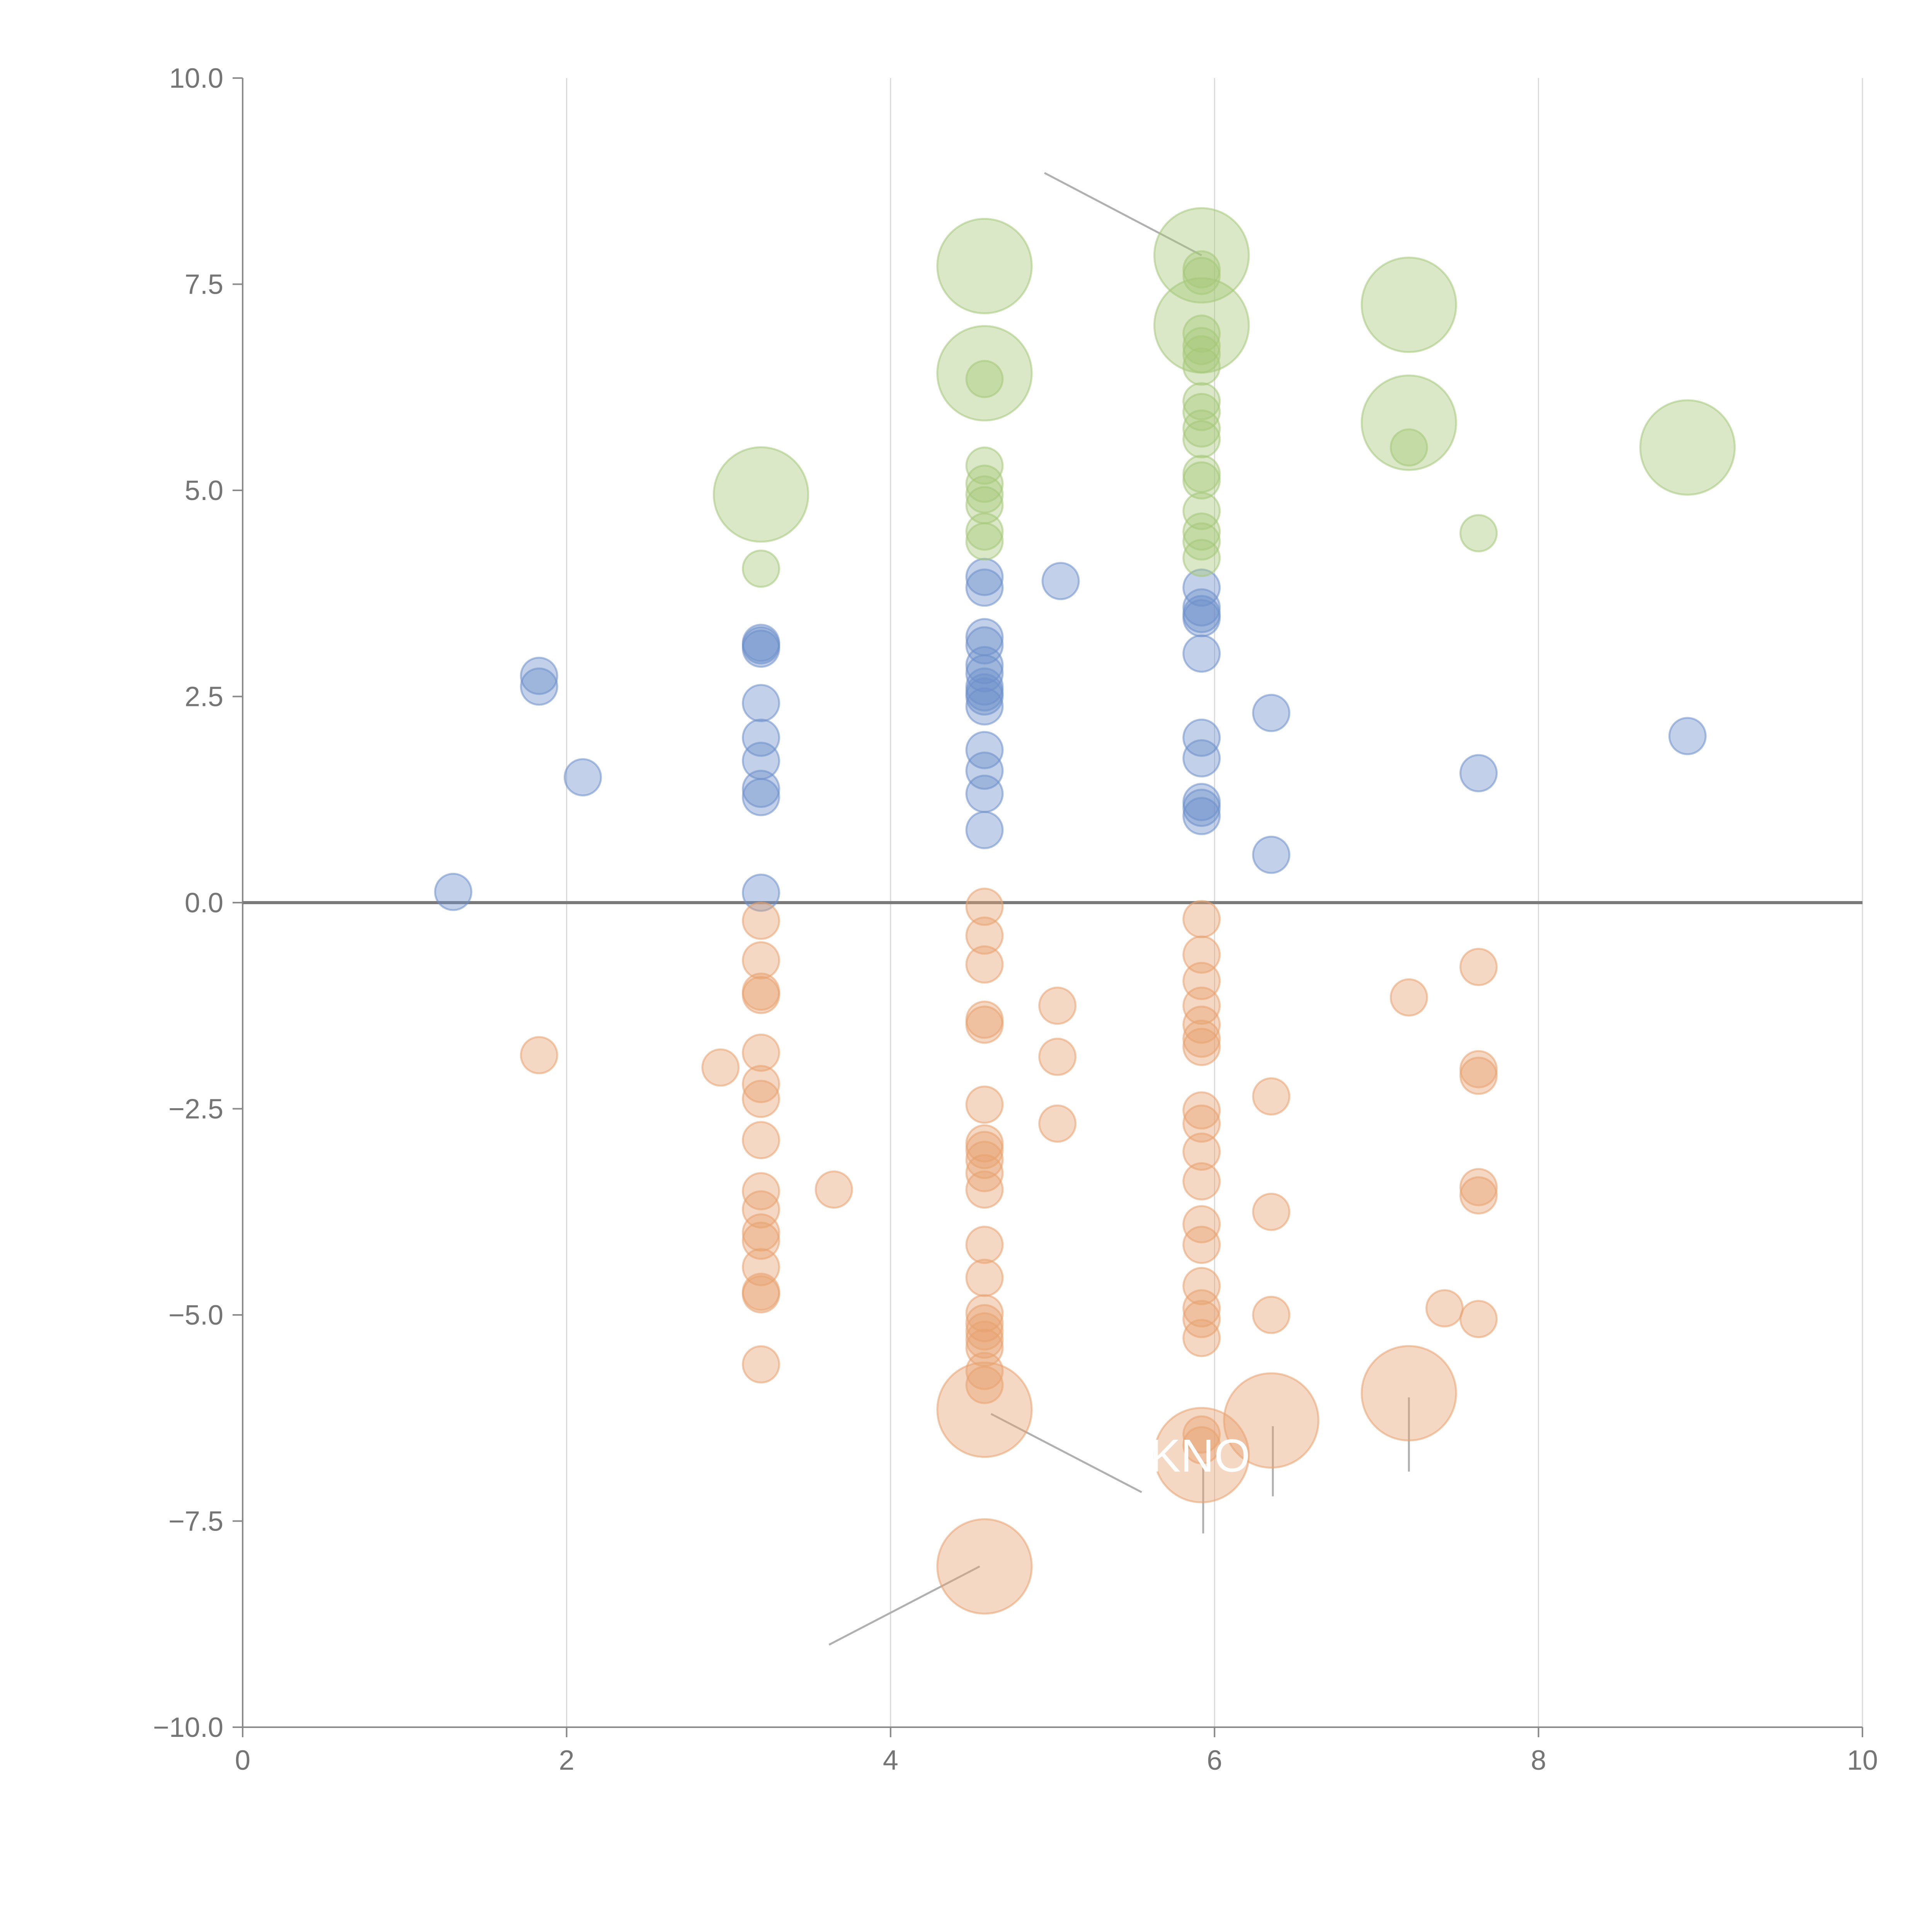  Describe the element at coordinates (196, 78) in the screenshot. I see `y-tick-label: 10.0` at that location.